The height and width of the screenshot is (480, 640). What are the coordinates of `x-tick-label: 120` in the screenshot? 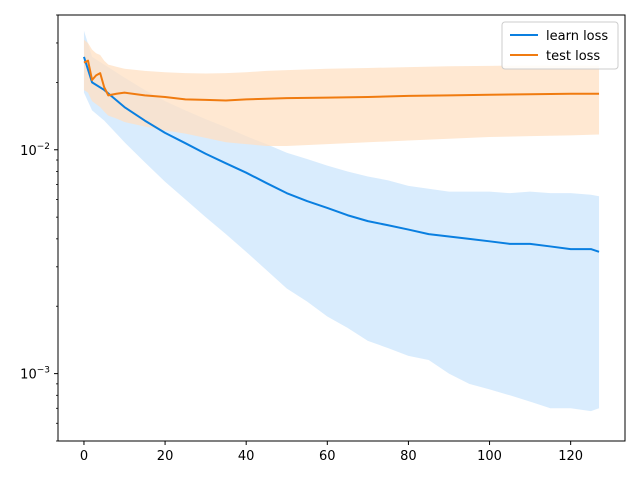 It's located at (570, 456).